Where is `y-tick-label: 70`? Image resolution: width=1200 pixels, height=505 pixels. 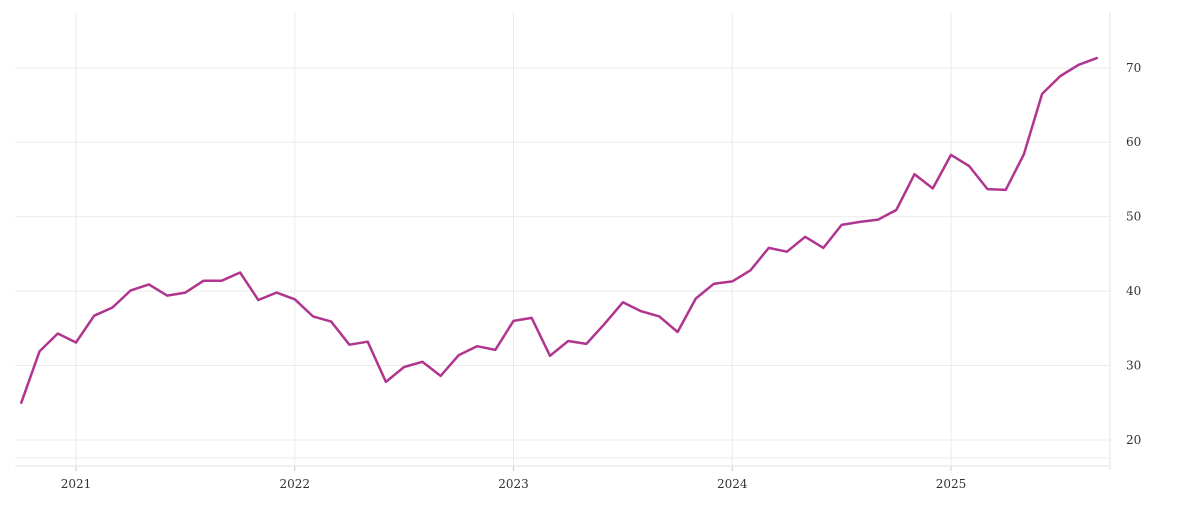 y-tick-label: 70 is located at coordinates (1133, 68).